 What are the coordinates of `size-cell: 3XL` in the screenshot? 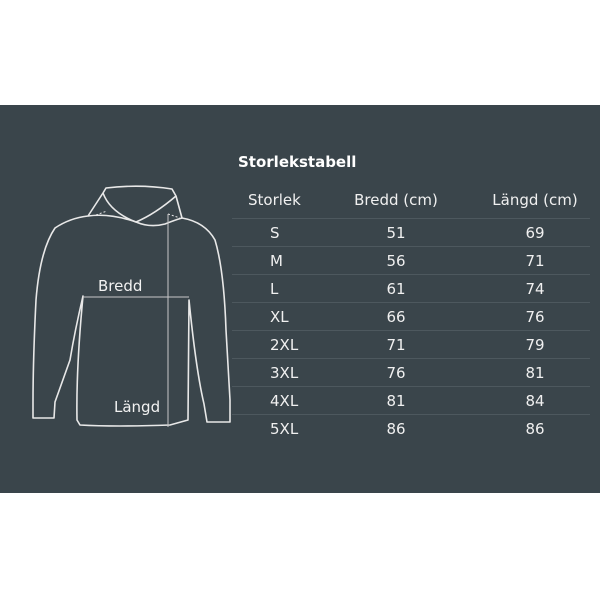 It's located at (272, 372).